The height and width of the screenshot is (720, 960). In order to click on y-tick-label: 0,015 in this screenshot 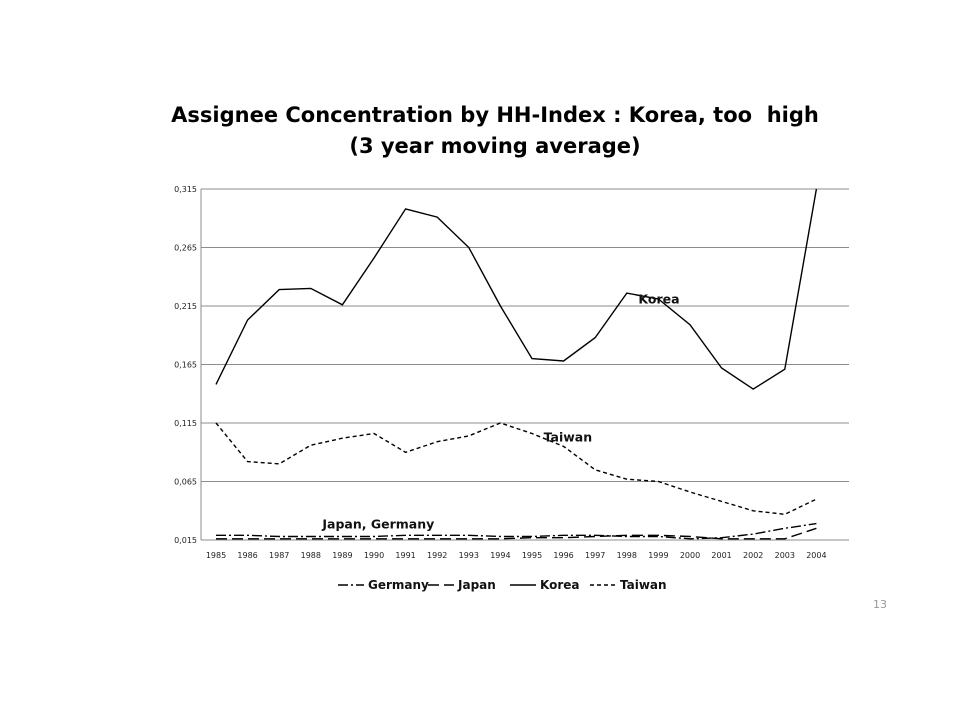, I will do `click(185, 540)`.